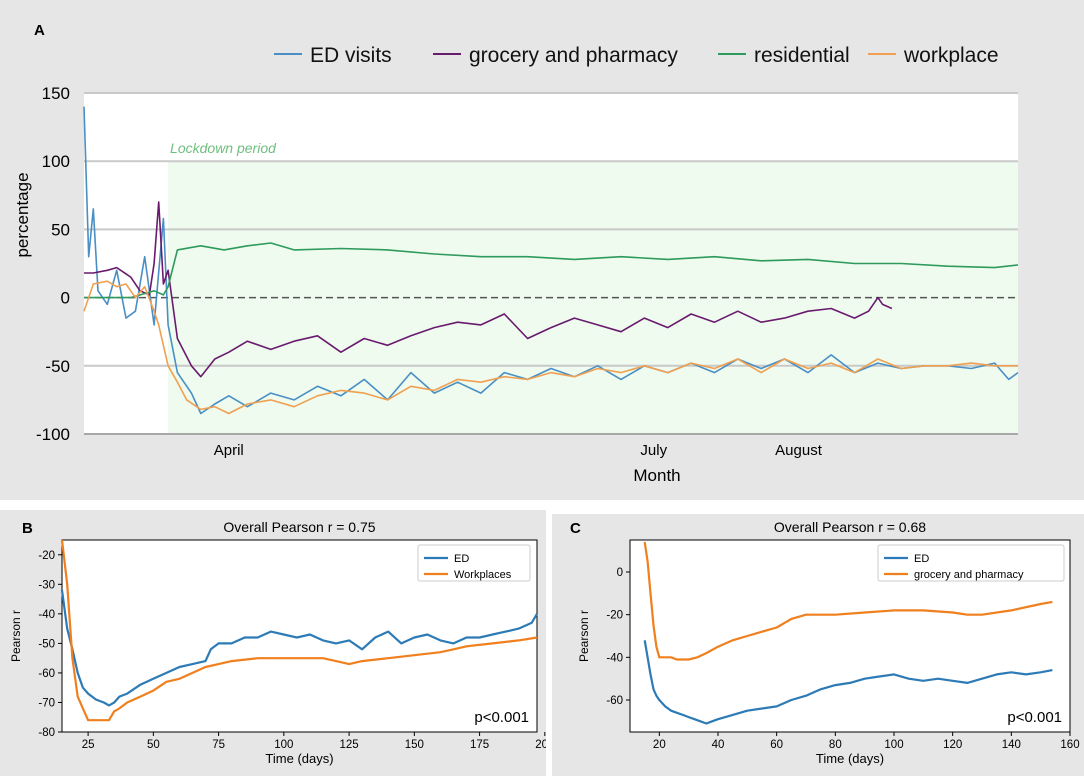 Image resolution: width=1084 pixels, height=776 pixels. Describe the element at coordinates (969, 575) in the screenshot. I see `legend-label-c-grocery-and-pharmacy: grocery and pharmacy` at that location.